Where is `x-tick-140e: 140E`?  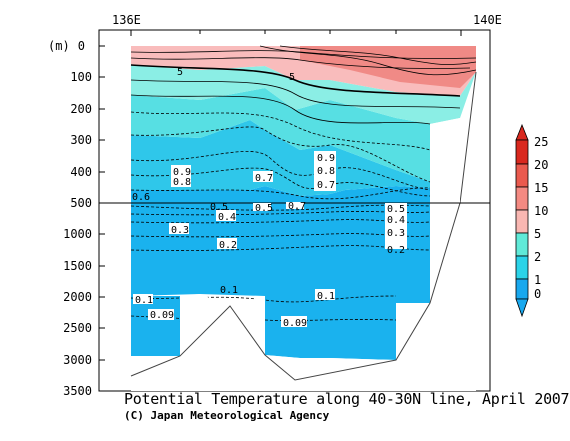 x-tick-140e: 140E is located at coordinates (487, 20).